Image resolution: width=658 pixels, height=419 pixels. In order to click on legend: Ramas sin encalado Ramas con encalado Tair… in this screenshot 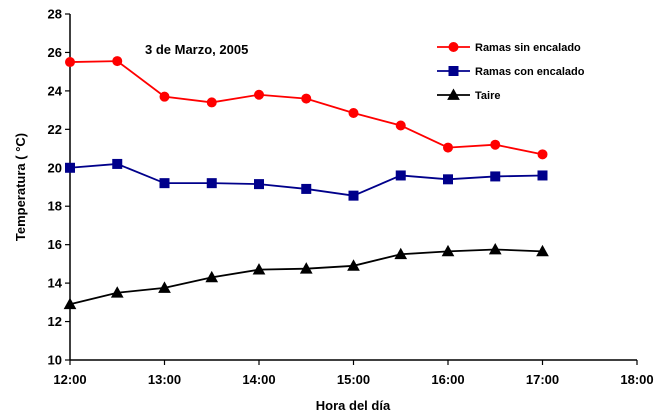, I will do `click(511, 72)`.